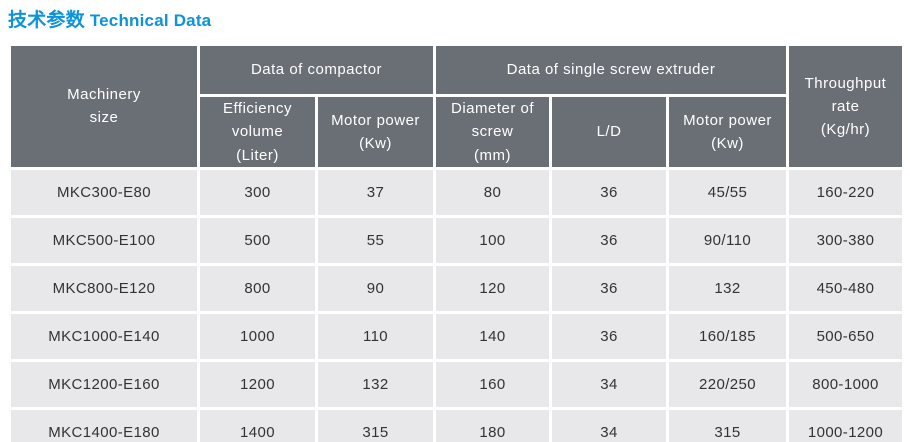  What do you see at coordinates (257, 288) in the screenshot?
I see `efficiency-volume-cell: 800` at bounding box center [257, 288].